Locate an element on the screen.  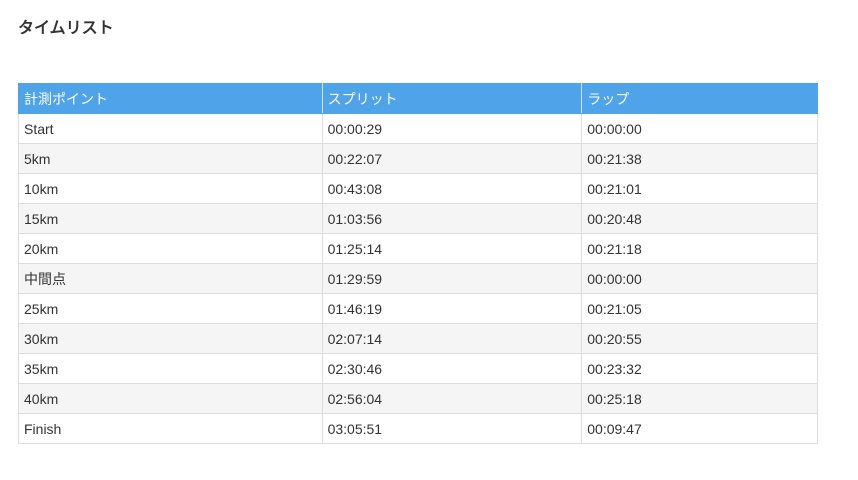
page-title: タイムリスト is located at coordinates (66, 28).